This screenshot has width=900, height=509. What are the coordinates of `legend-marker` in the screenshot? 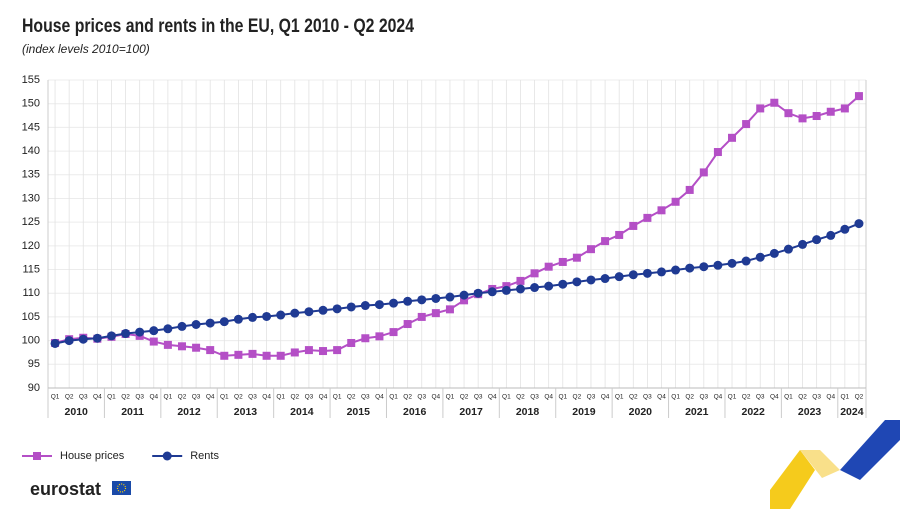 It's located at (167, 456).